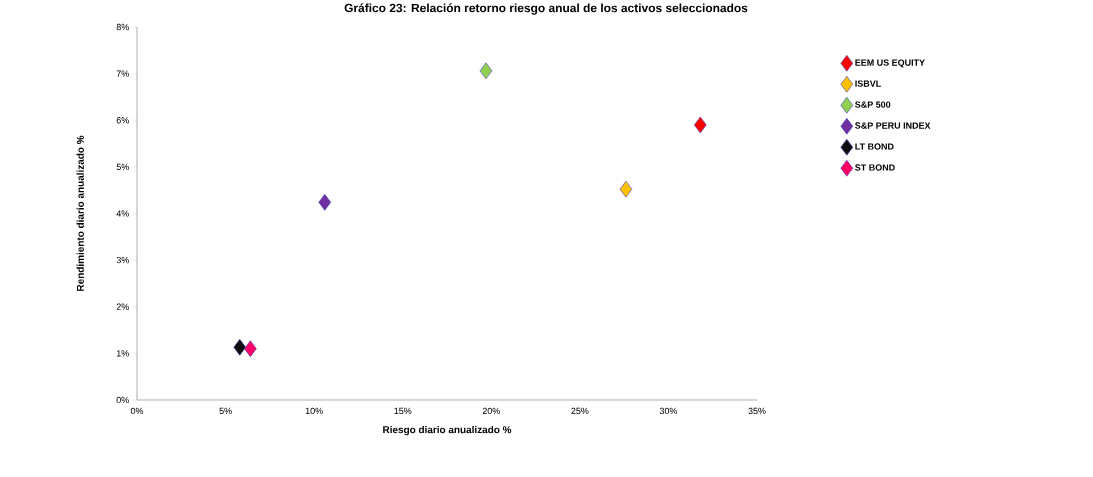 This screenshot has width=1093, height=477. I want to click on legend-label: S&P 500, so click(873, 104).